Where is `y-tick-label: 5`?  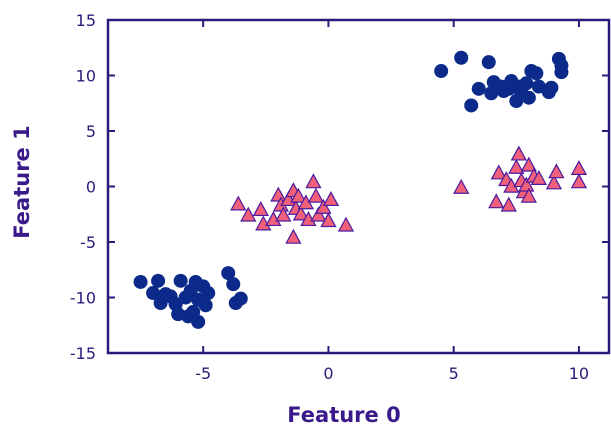 y-tick-label: 5 is located at coordinates (91, 131).